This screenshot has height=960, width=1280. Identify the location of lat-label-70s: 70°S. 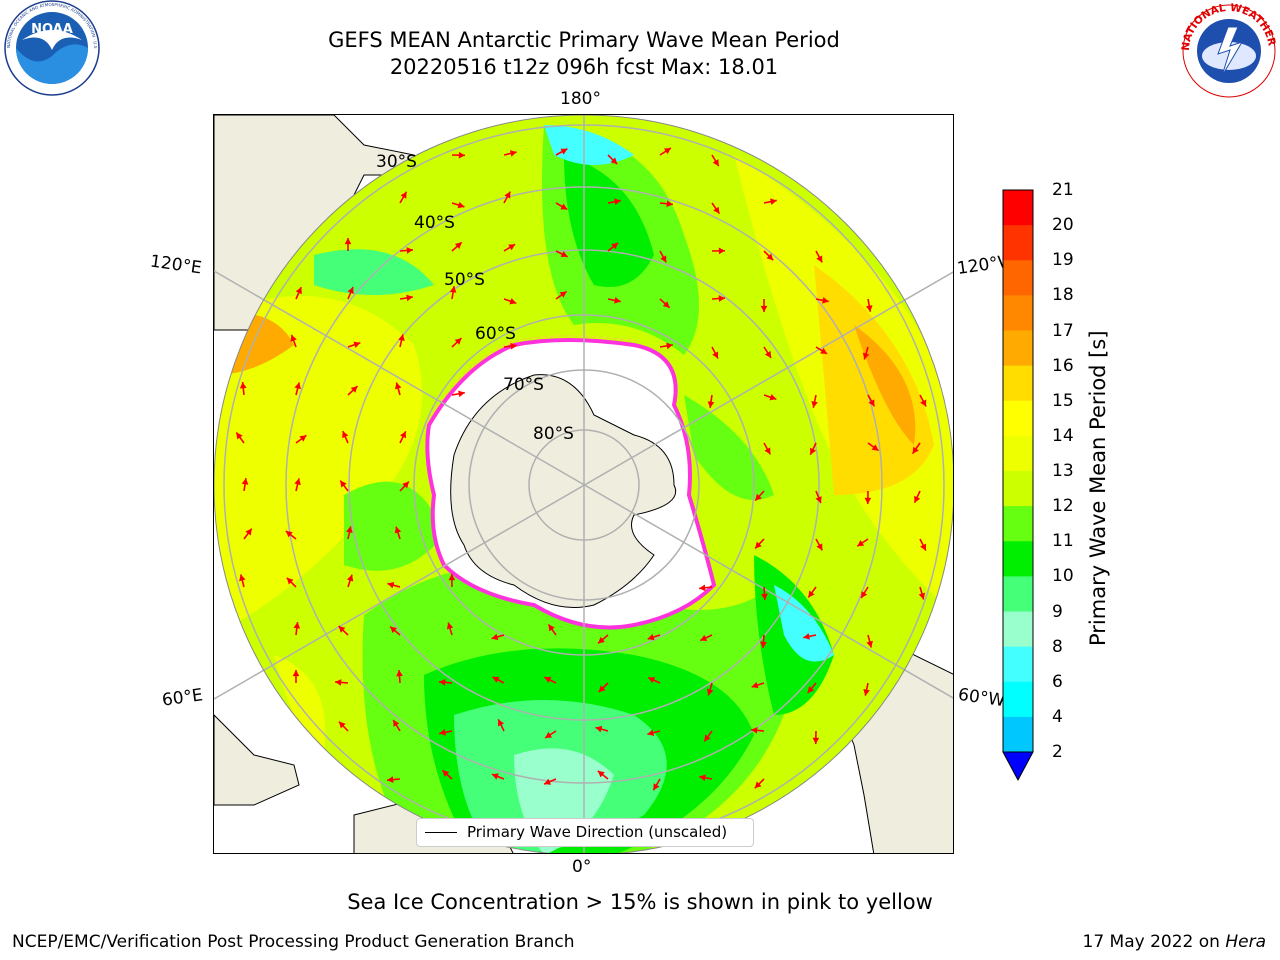
(523, 385).